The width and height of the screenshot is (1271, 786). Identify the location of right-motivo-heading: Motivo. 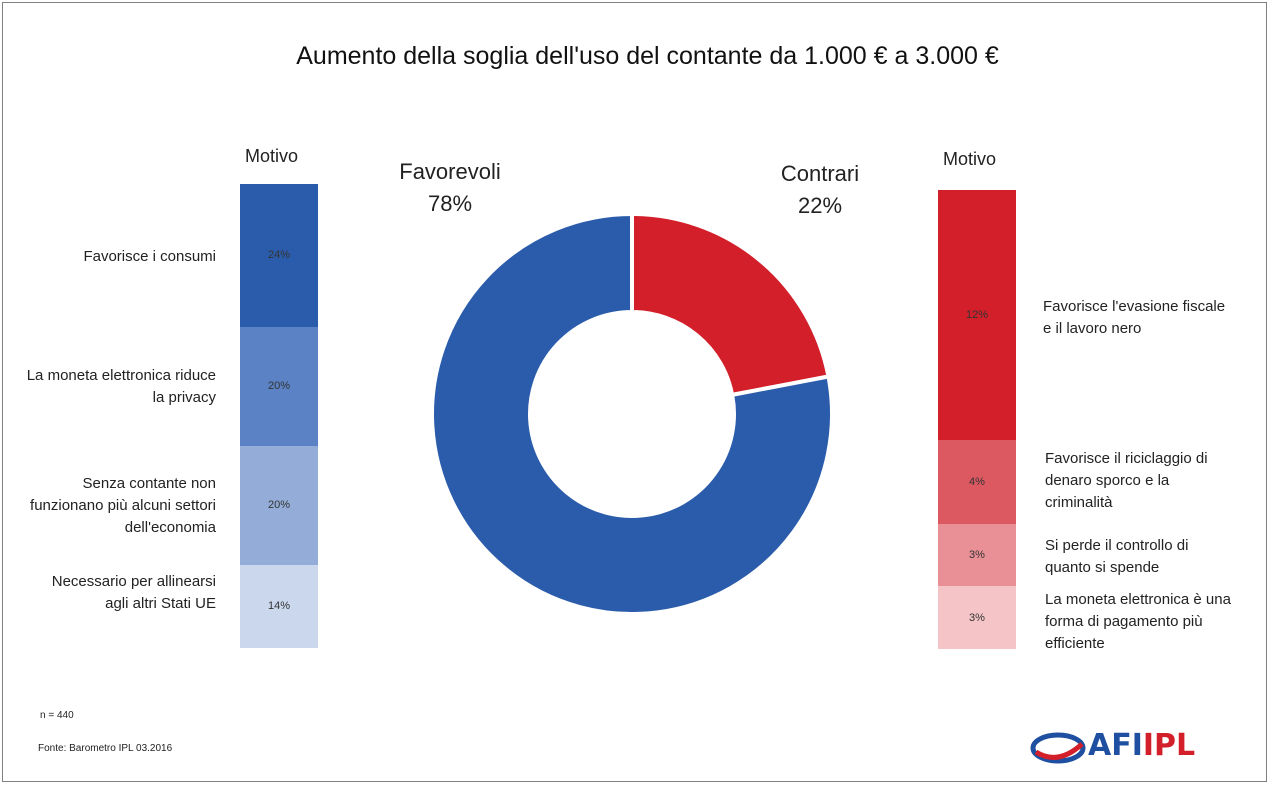
(970, 159).